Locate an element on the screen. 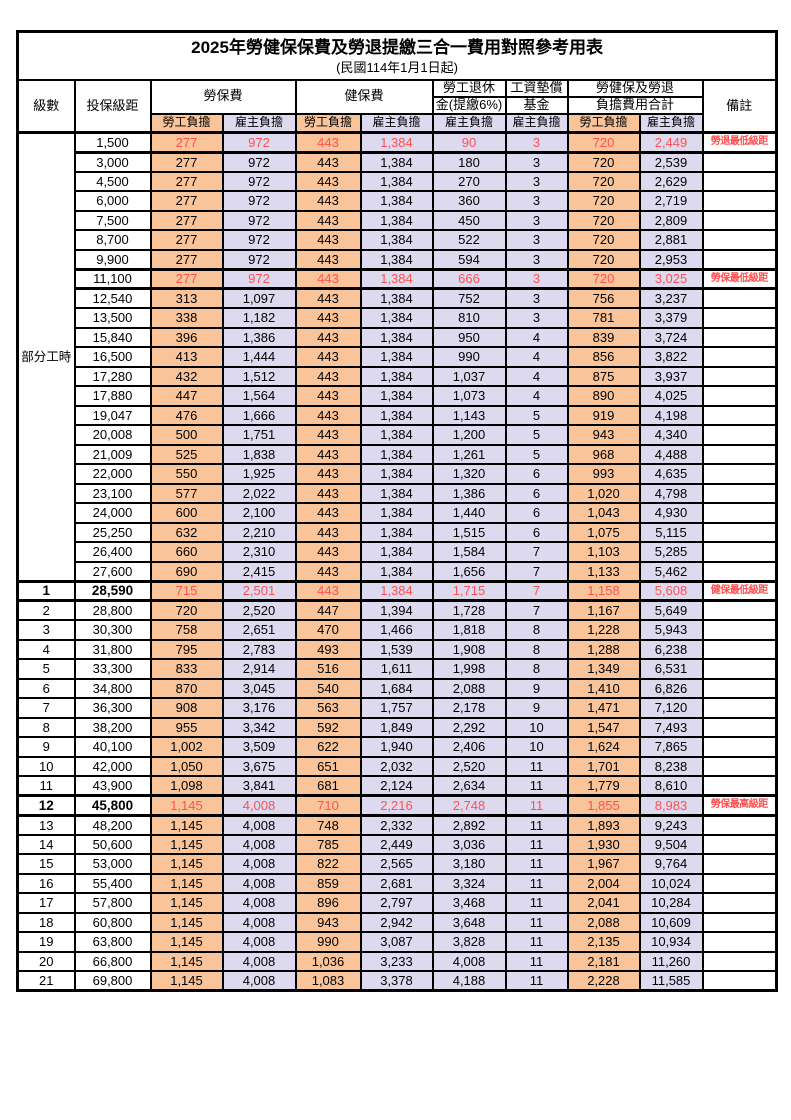 This screenshot has width=791, height=1120. cell-health-ins-employer: 1,539 is located at coordinates (396, 649).